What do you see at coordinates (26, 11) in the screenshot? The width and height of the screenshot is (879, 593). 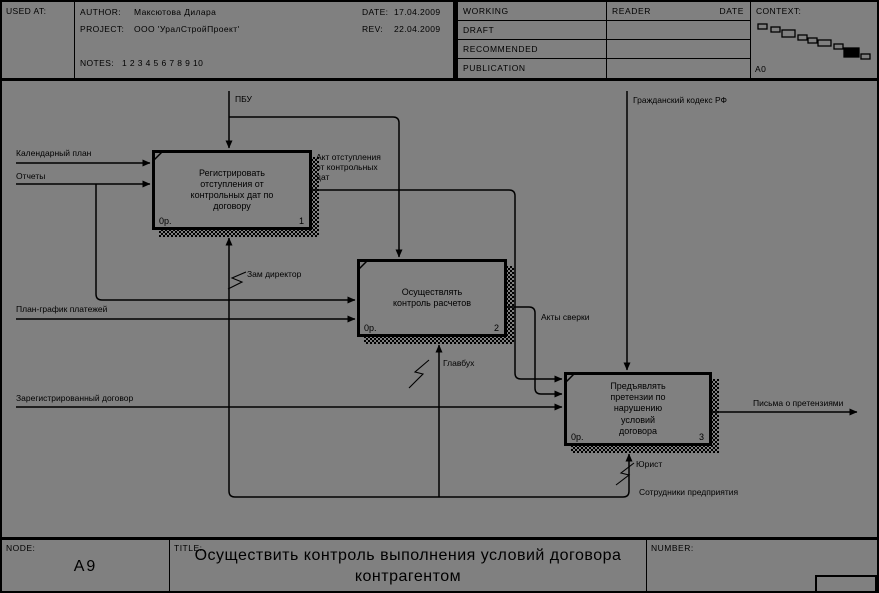 I see `used-at-label: USED AT:` at bounding box center [26, 11].